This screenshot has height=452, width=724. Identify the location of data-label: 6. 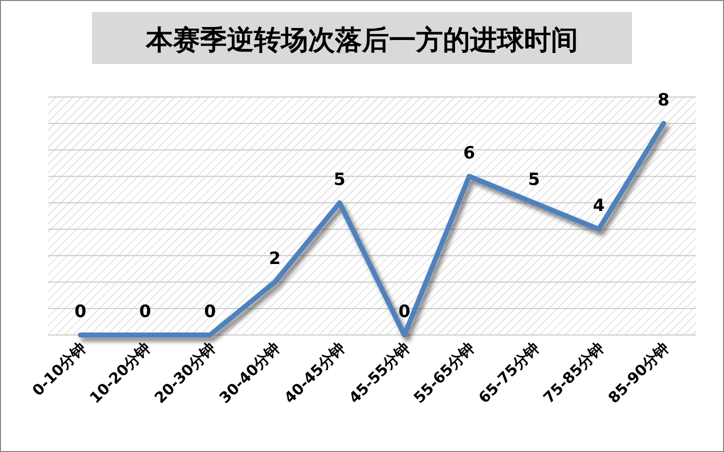
(469, 153).